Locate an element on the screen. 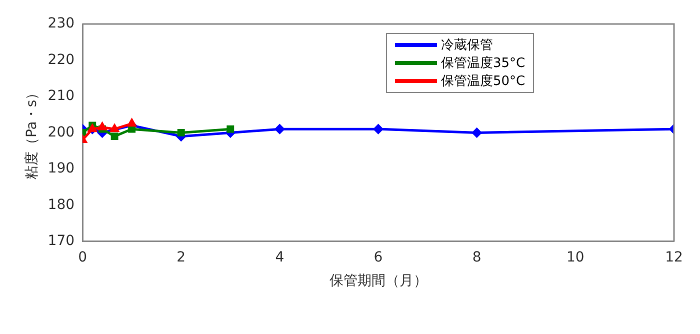 The image size is (700, 334). x-axis-title: 保管期間（月） is located at coordinates (378, 281).